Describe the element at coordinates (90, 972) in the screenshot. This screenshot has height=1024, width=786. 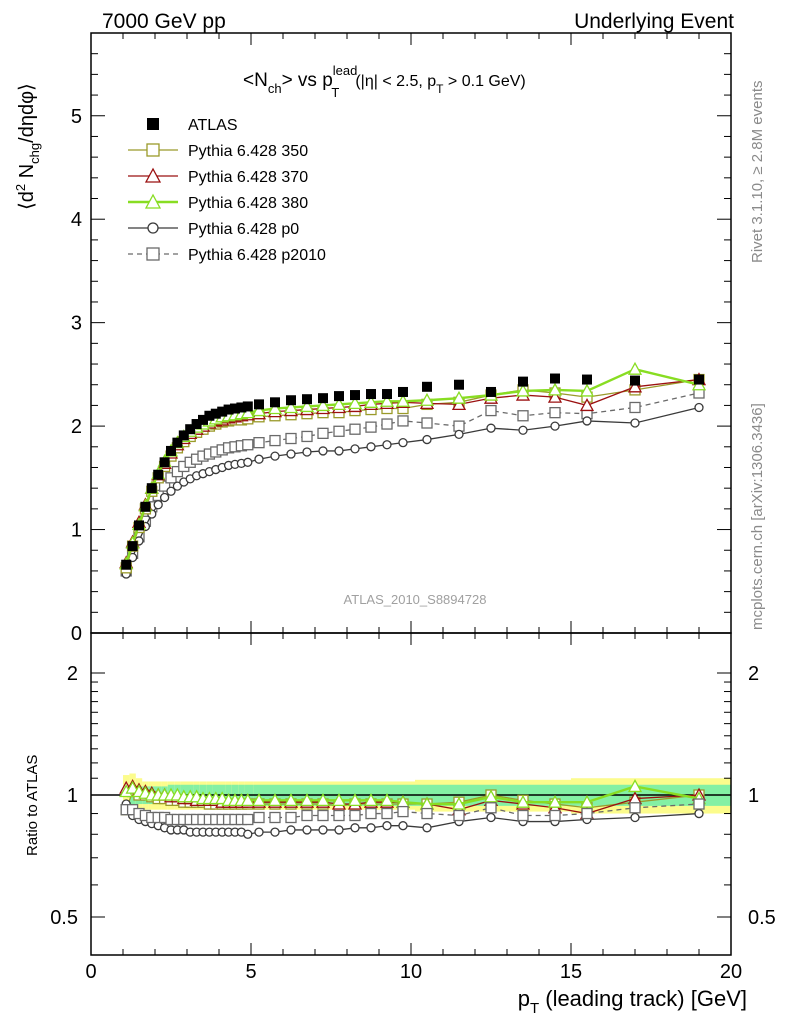
I see `x-tick-label: 0` at that location.